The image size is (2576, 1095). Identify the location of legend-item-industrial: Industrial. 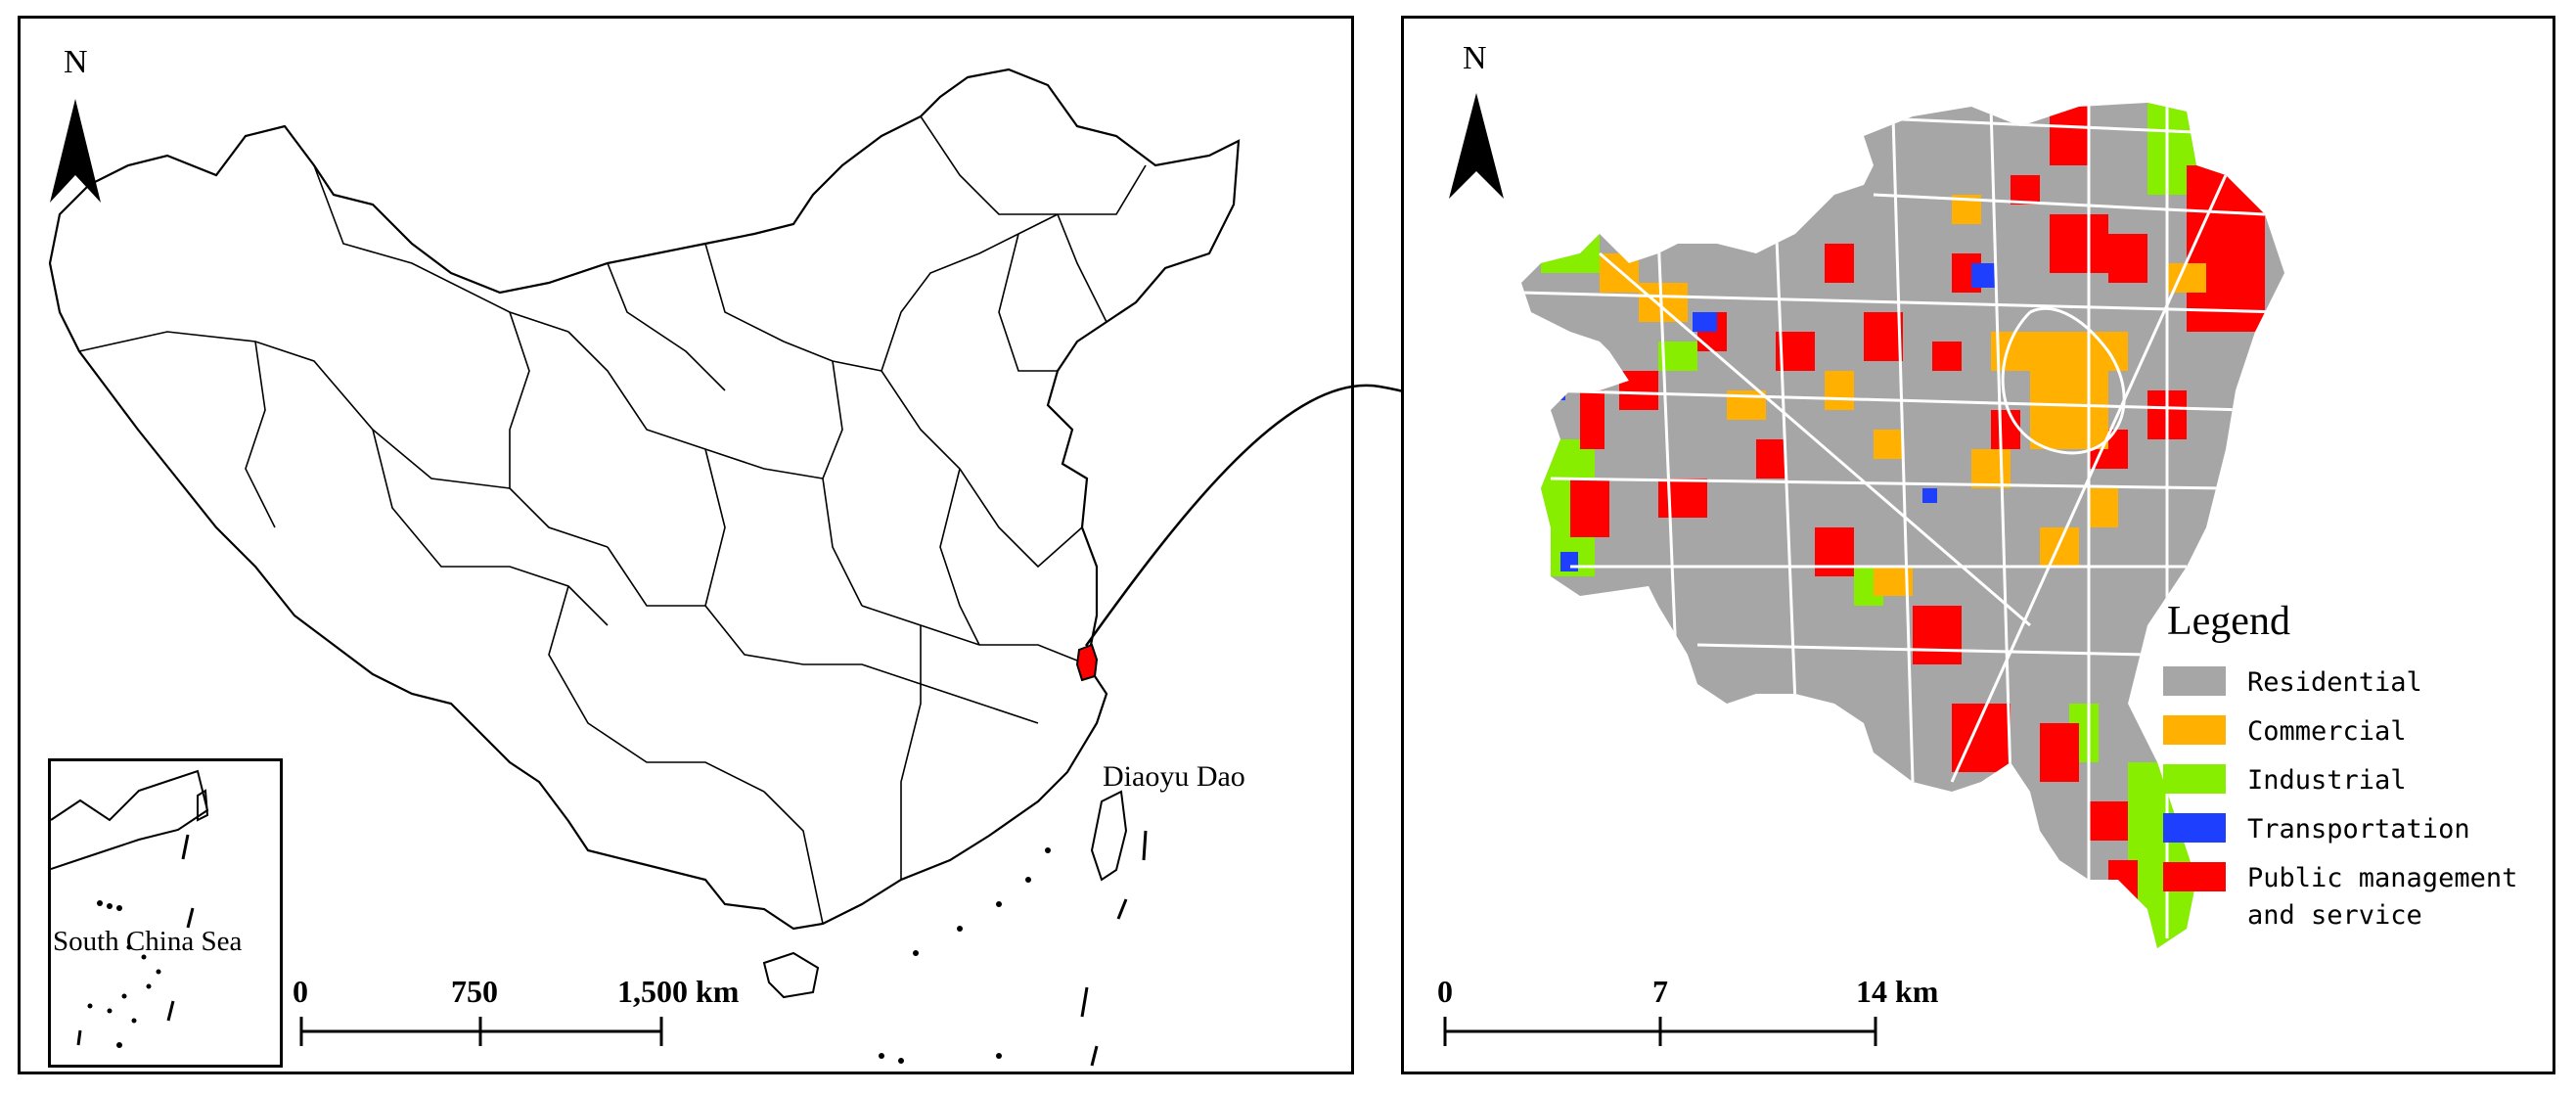
(2285, 780).